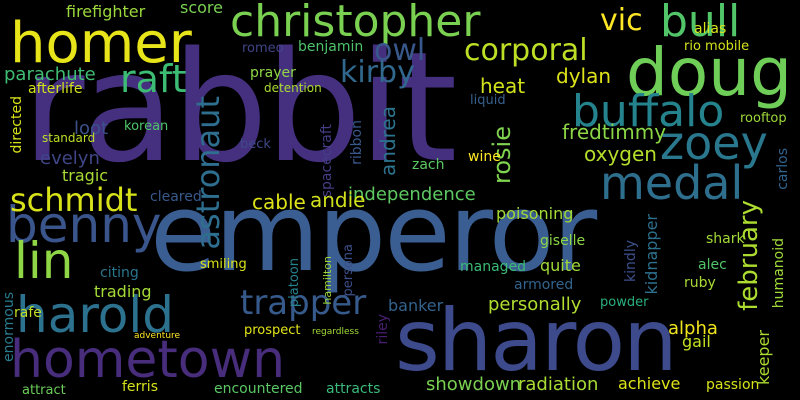  I want to click on word-beck: beck, so click(255, 144).